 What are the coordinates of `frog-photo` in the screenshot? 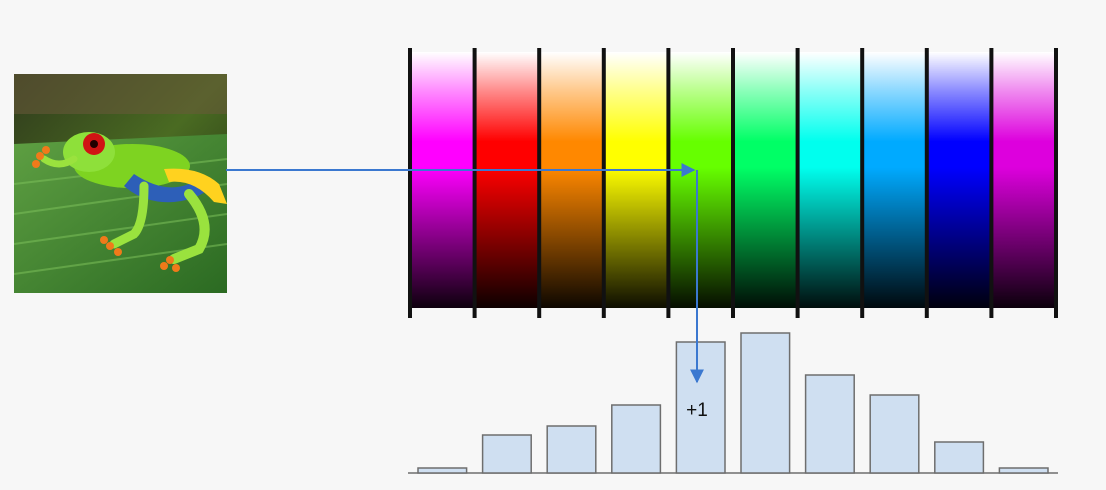 It's located at (120, 183).